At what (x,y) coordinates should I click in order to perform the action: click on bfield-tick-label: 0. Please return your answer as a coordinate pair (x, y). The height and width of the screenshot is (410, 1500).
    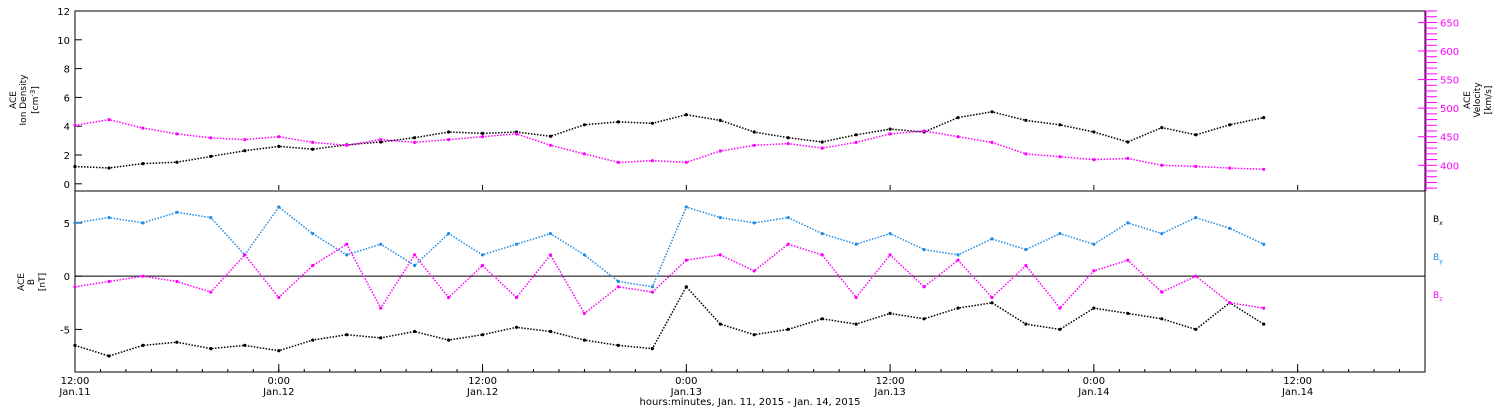
    Looking at the image, I should click on (67, 277).